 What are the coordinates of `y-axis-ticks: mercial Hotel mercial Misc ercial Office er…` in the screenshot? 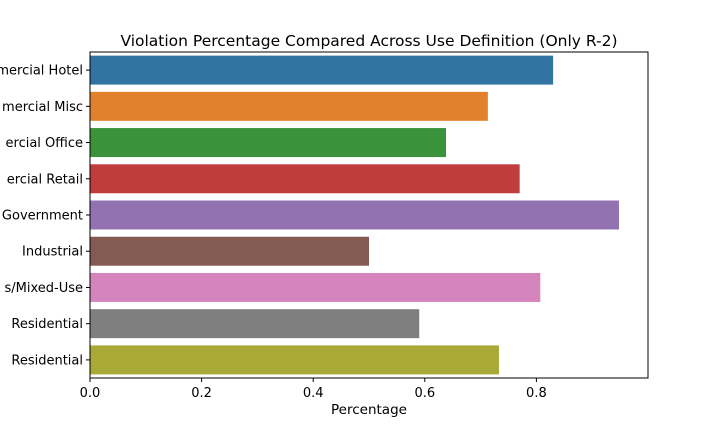 It's located at (45, 216).